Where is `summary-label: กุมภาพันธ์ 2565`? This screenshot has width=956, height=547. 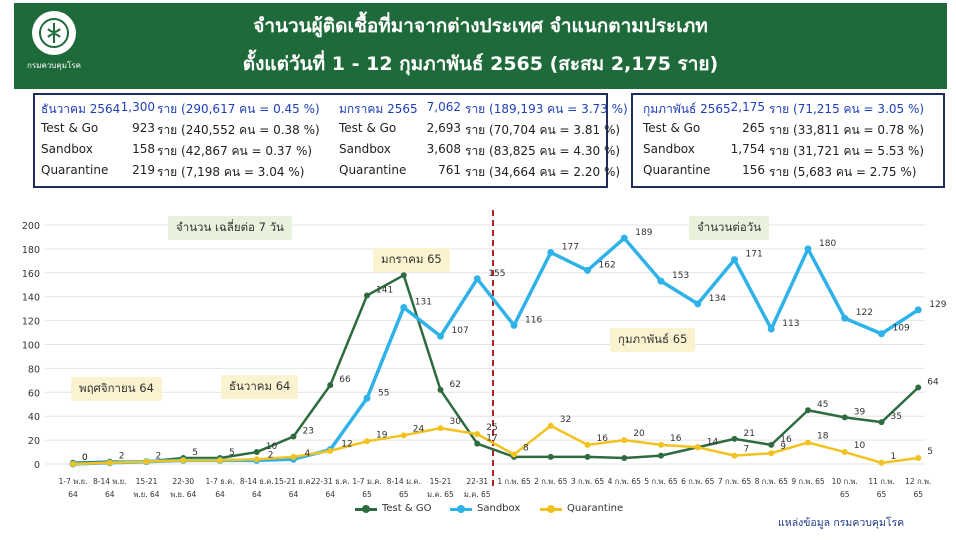 summary-label: กุมภาพันธ์ 2565 is located at coordinates (687, 109).